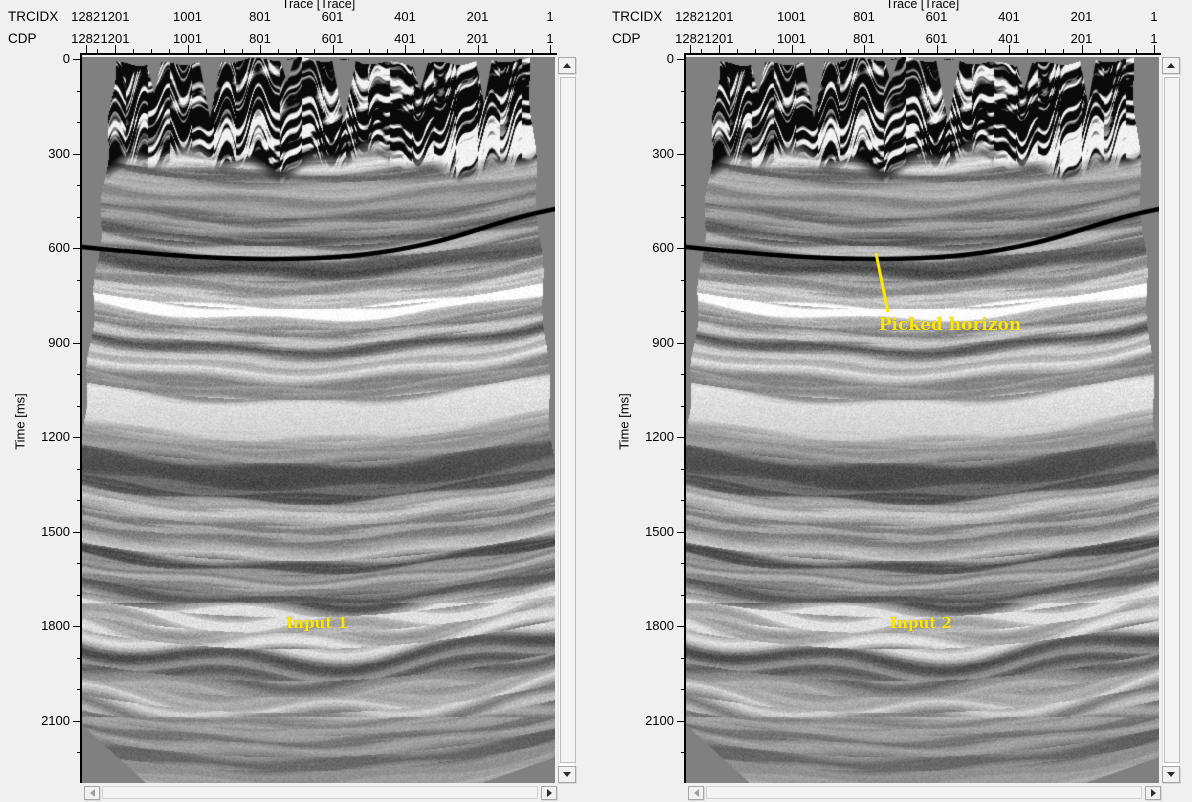 Image resolution: width=1192 pixels, height=802 pixels. I want to click on left-arrow-icon, so click(92, 793).